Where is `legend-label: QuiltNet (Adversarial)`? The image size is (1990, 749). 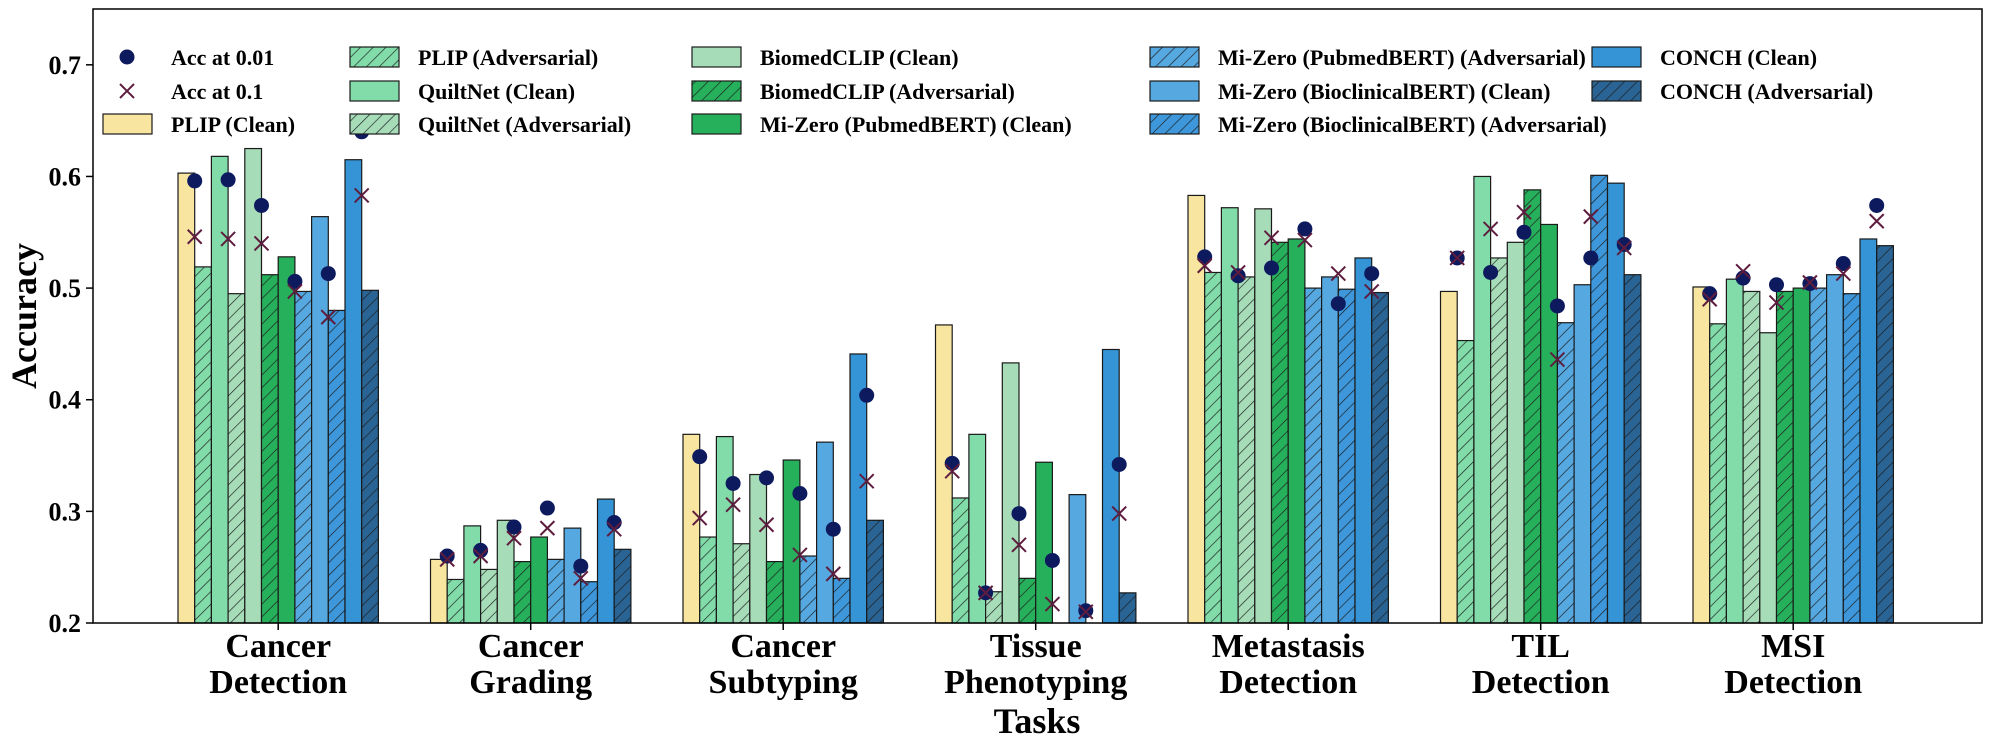 legend-label: QuiltNet (Adversarial) is located at coordinates (524, 124).